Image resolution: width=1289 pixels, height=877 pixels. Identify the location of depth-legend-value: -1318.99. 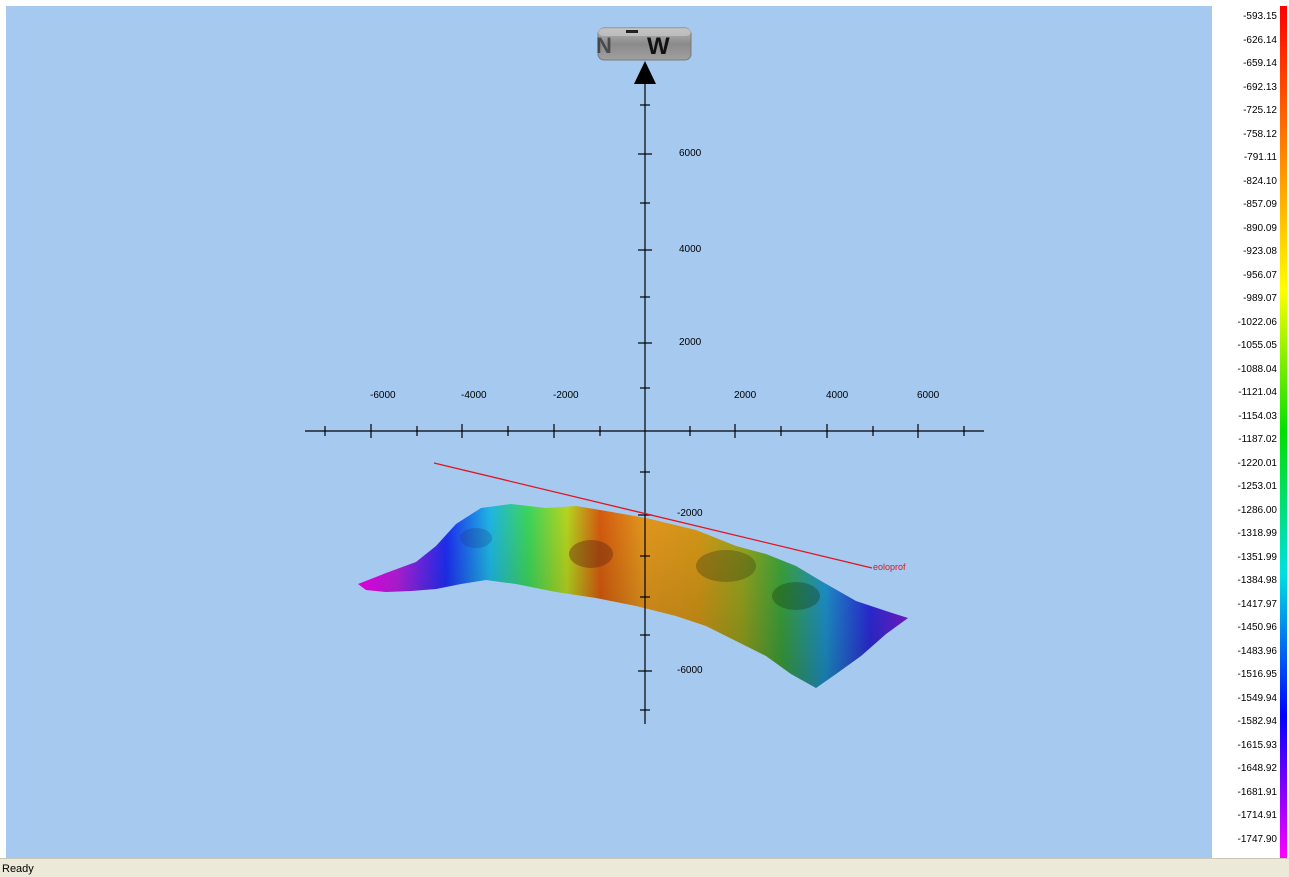
(1257, 533).